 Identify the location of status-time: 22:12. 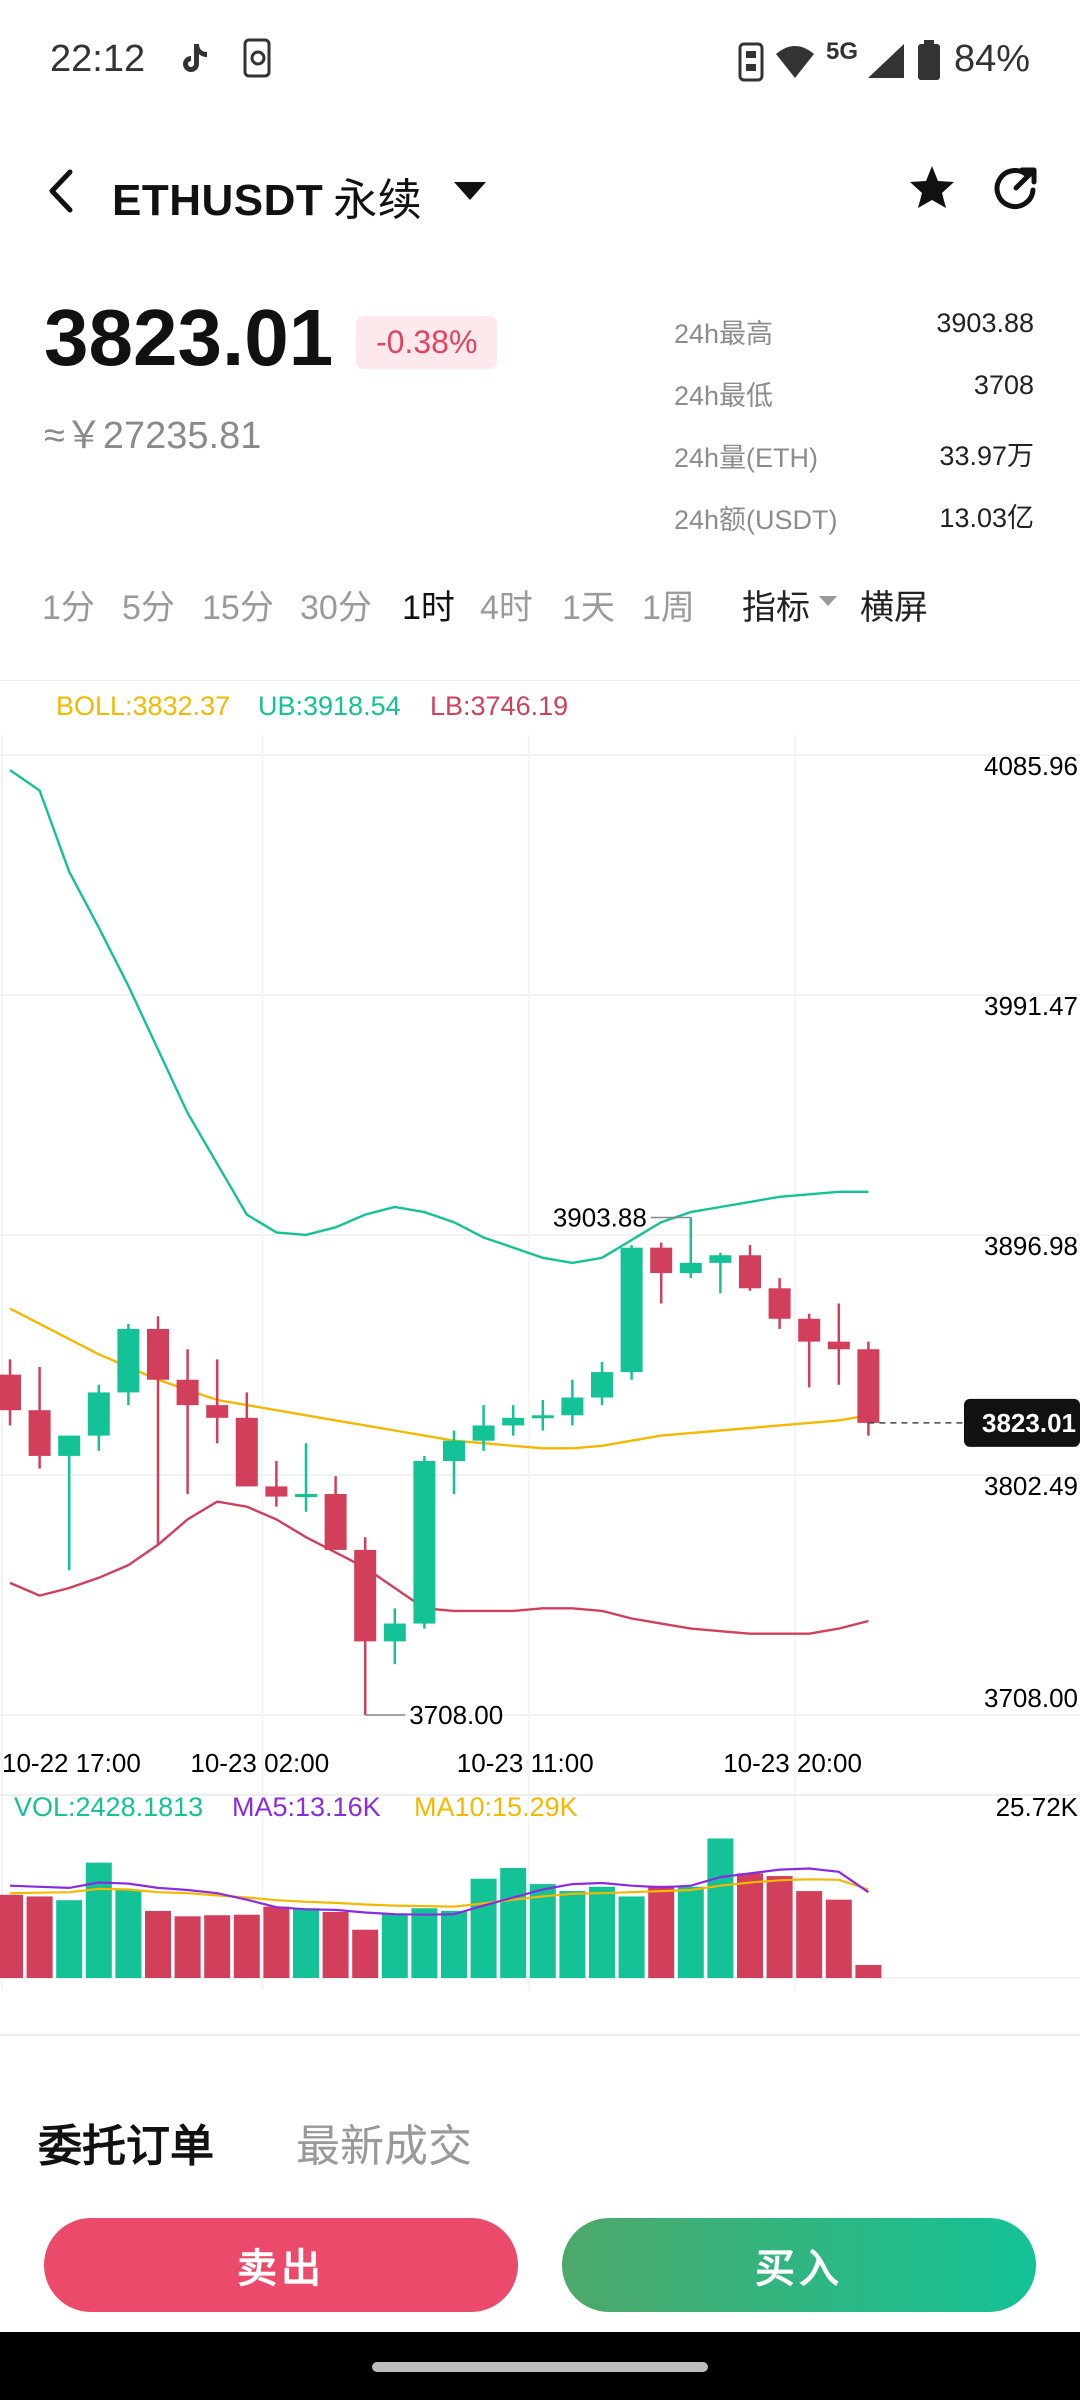
(98, 59).